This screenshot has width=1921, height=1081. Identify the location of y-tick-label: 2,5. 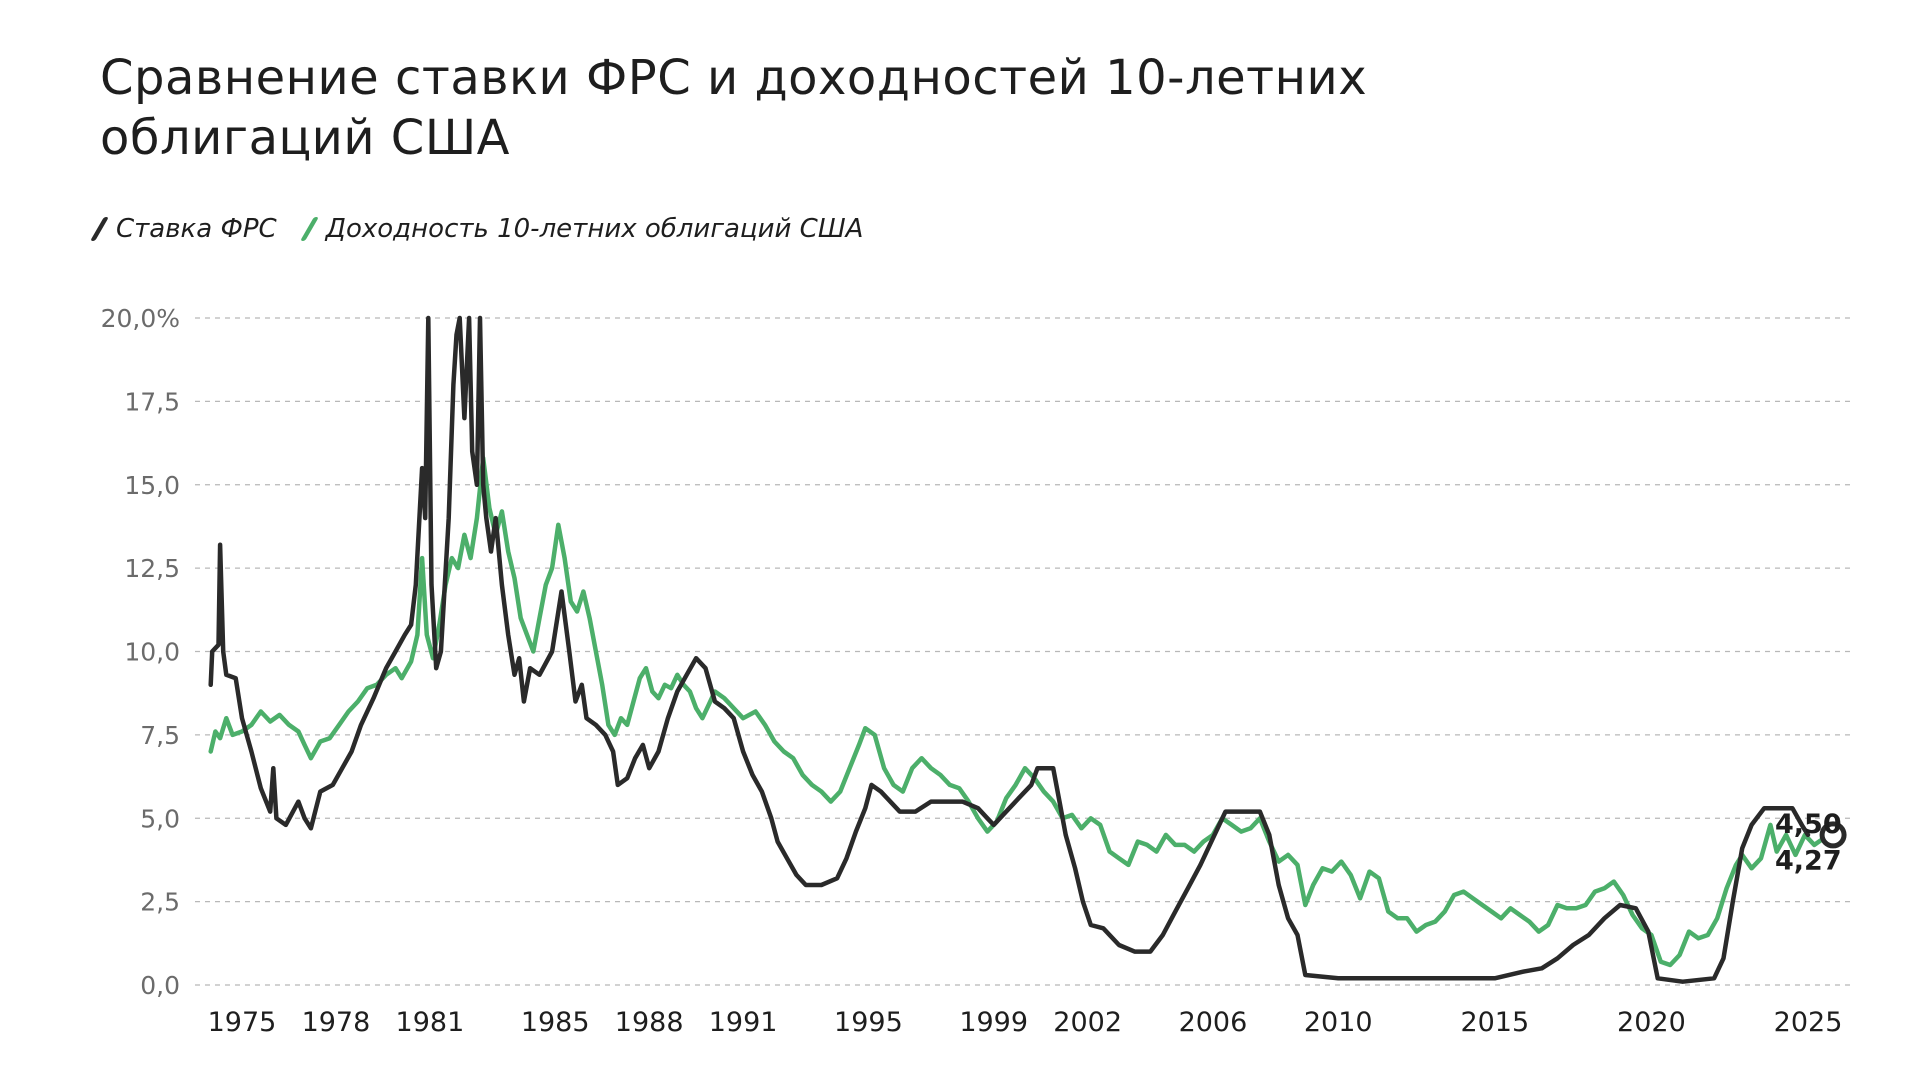
(160, 902).